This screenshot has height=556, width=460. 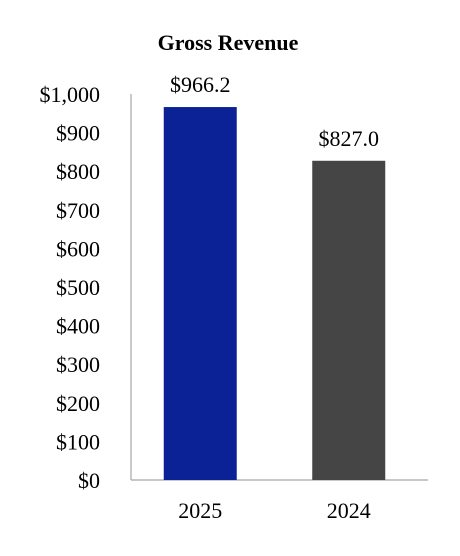 I want to click on y-tick-label: $400, so click(x=78, y=326).